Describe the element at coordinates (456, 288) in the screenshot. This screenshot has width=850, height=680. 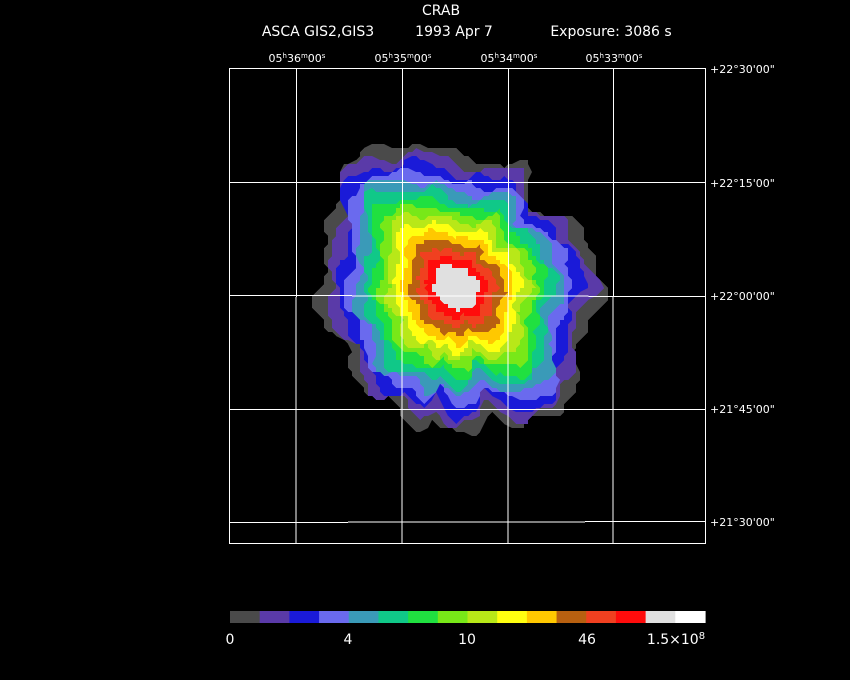
I see `intensity-contour-band` at that location.